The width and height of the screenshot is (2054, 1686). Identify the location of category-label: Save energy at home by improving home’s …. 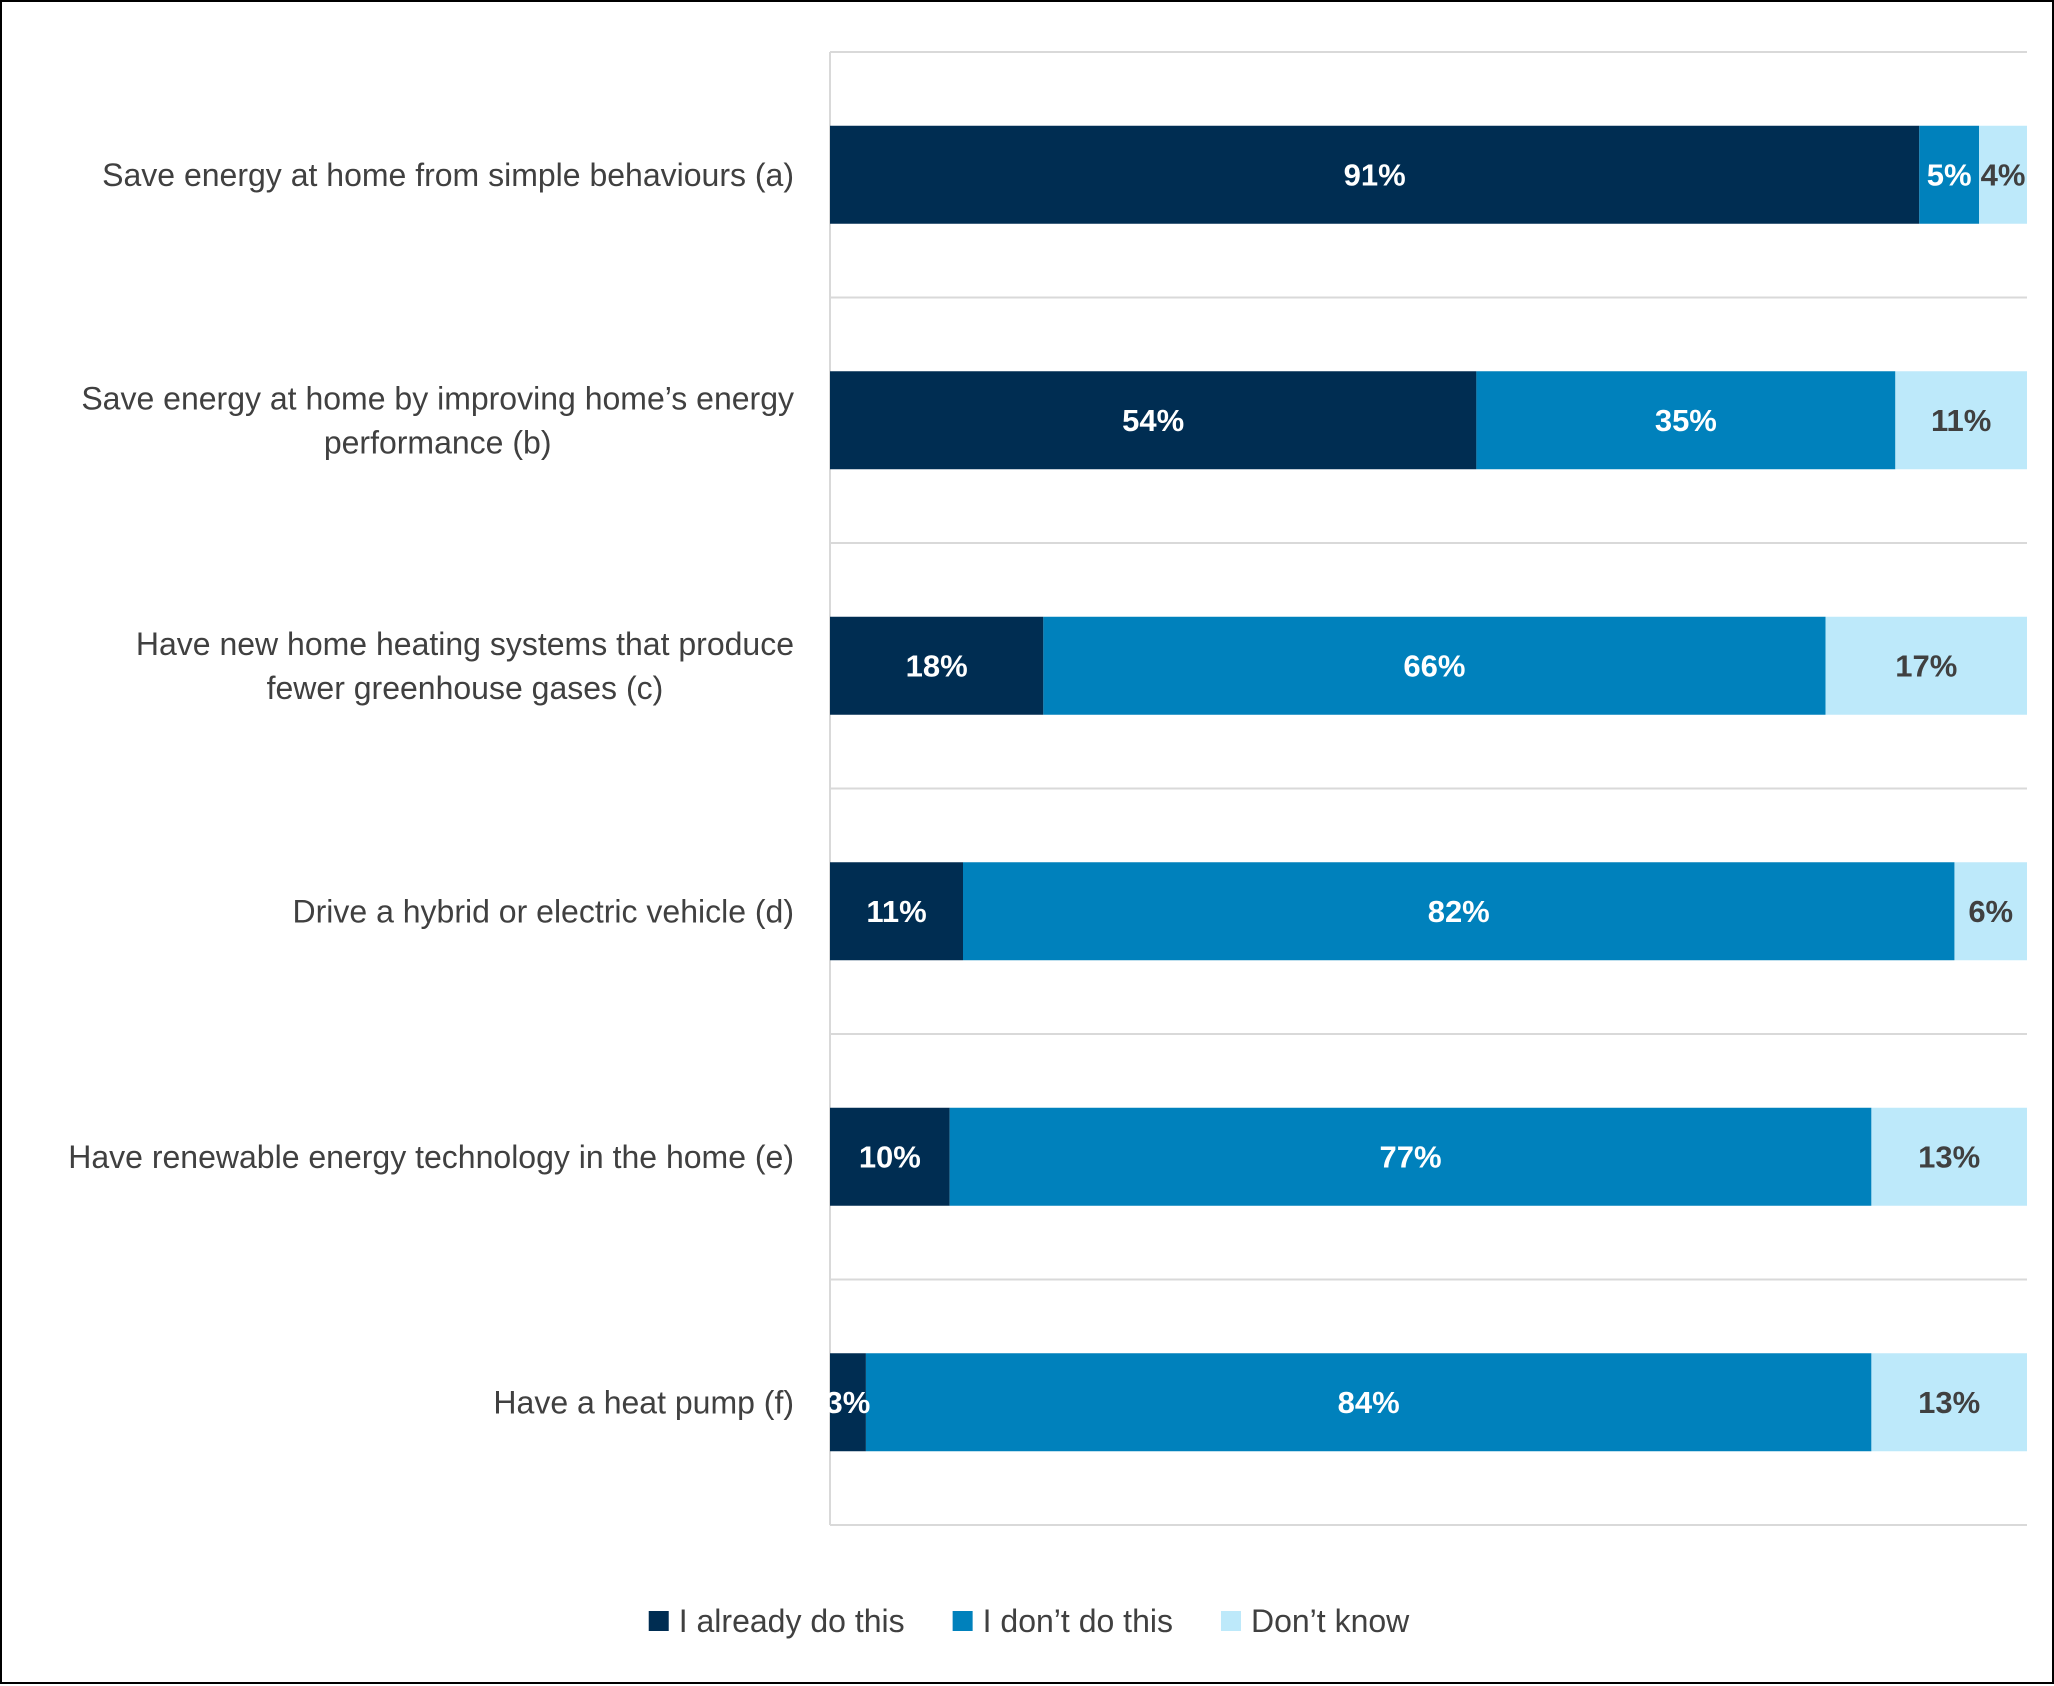
(437, 420).